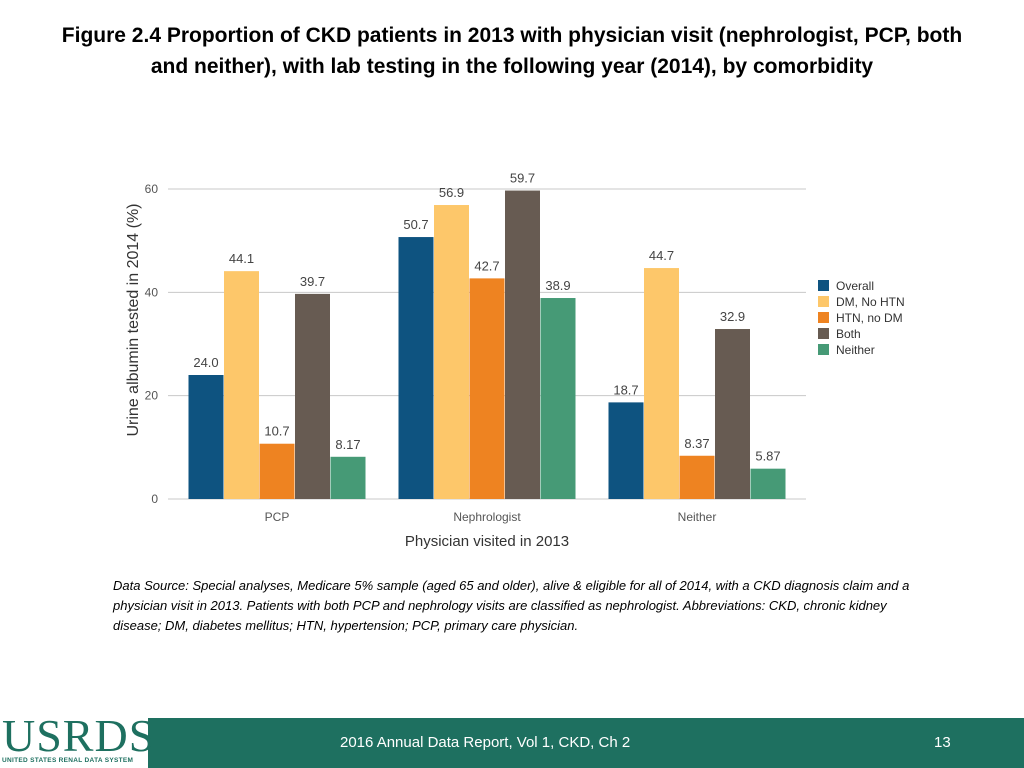  I want to click on bar-data-label: 38.9, so click(557, 285).